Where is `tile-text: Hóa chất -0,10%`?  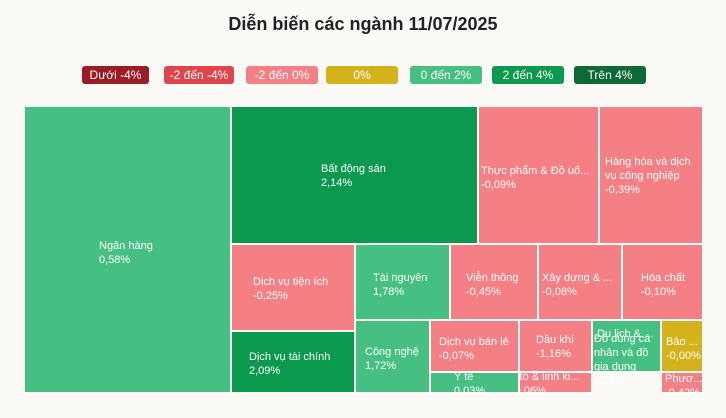
tile-text: Hóa chất -0,10% is located at coordinates (663, 285).